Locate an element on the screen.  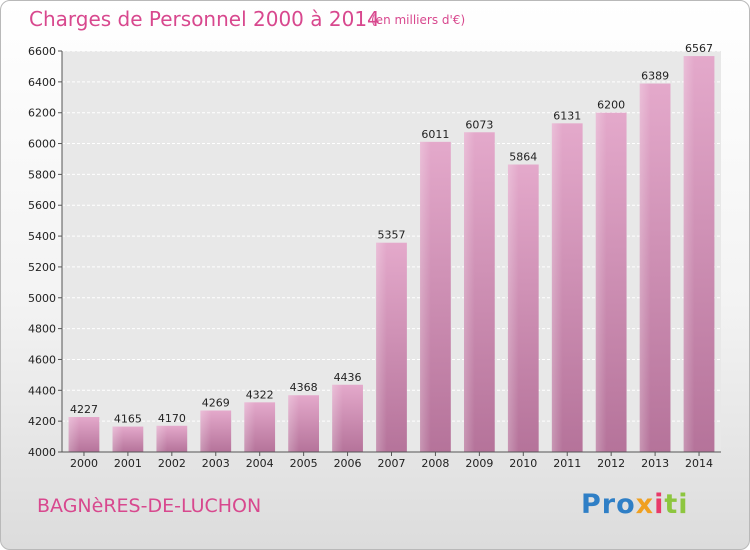
x-tick-label: 2010 is located at coordinates (523, 463).